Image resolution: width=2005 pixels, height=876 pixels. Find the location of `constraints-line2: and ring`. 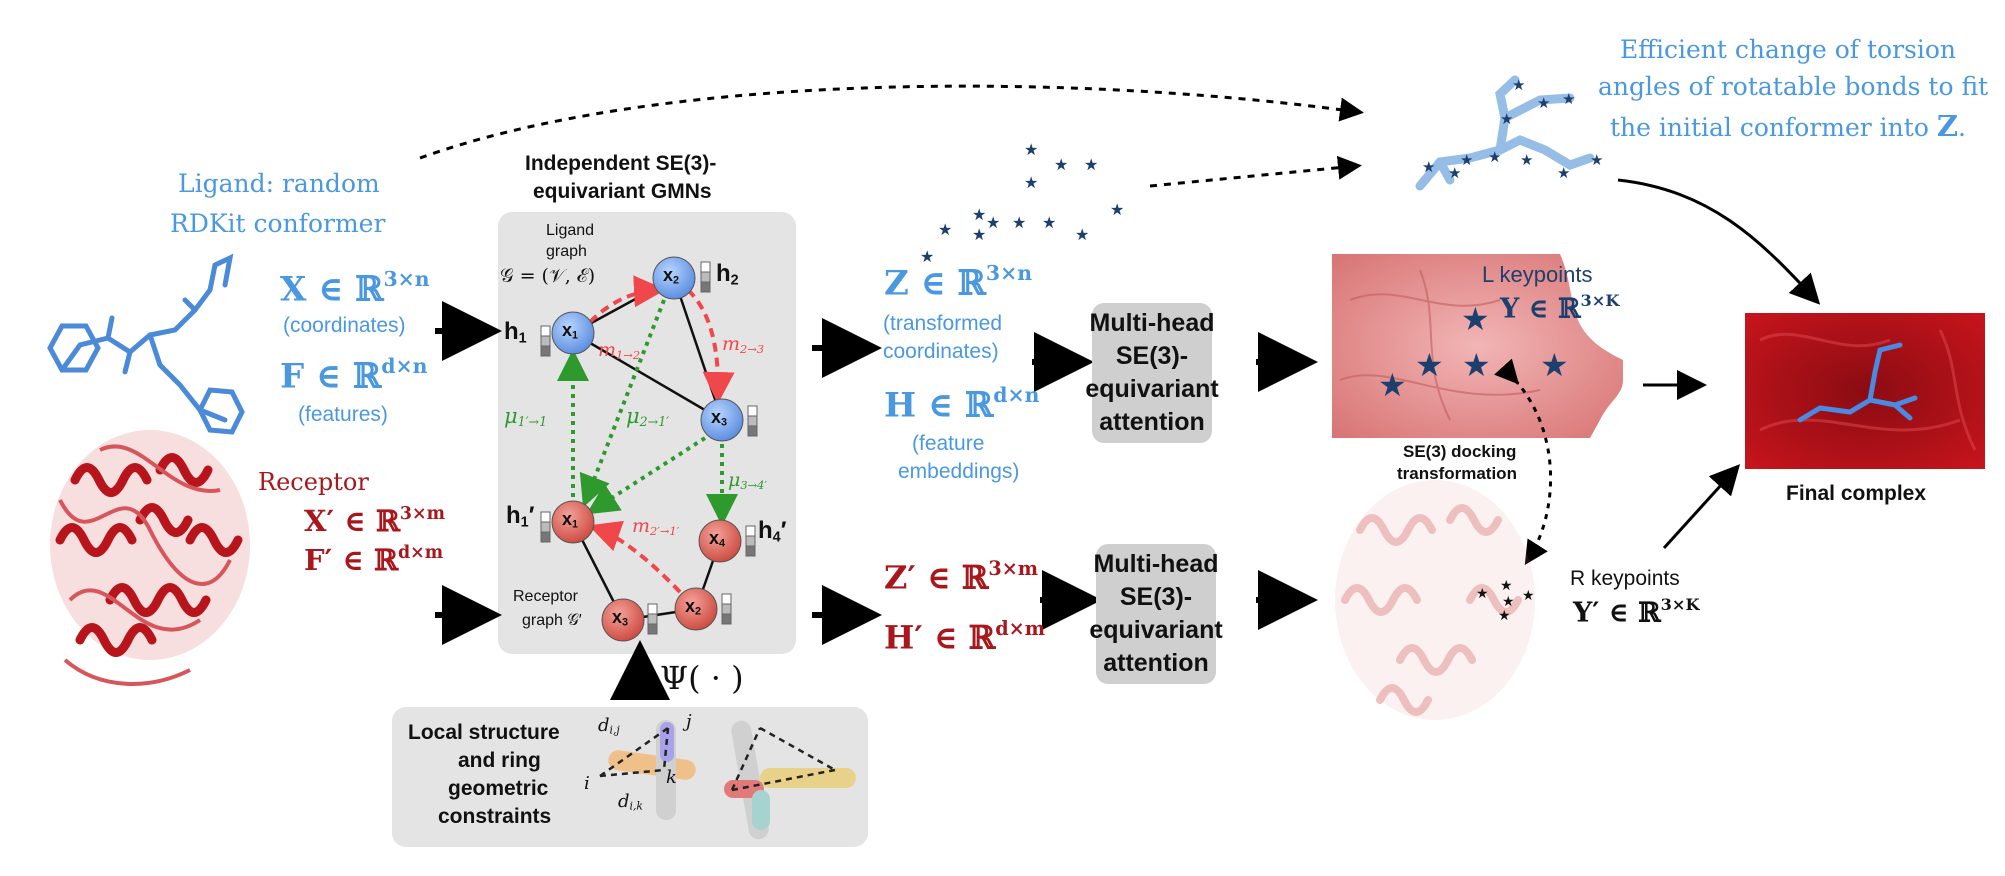

constraints-line2: and ring is located at coordinates (499, 760).